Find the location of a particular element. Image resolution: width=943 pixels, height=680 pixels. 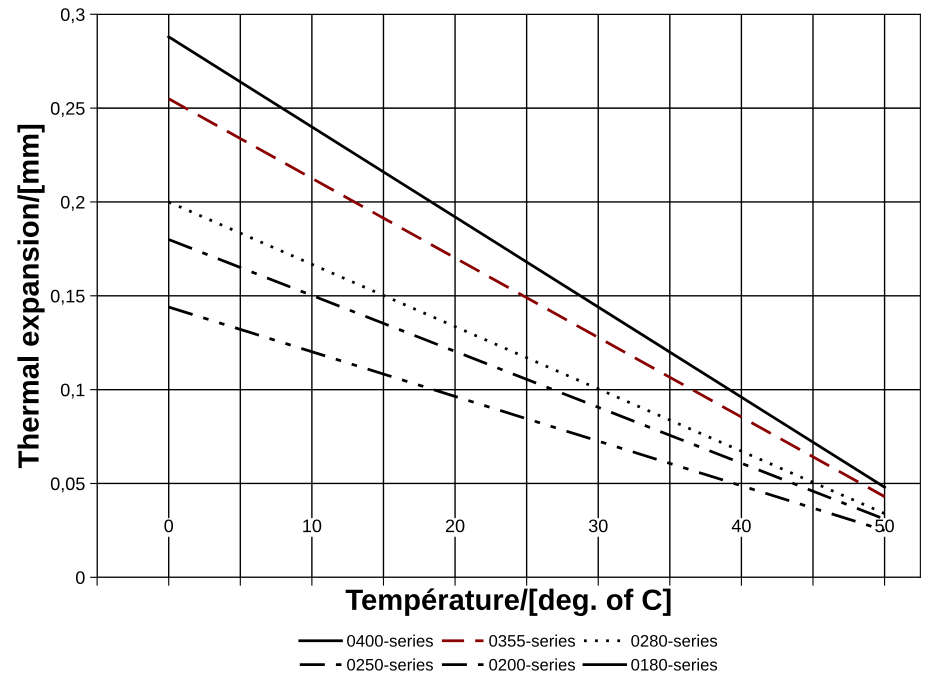

y-tick-label: 0,2 is located at coordinates (72, 203).